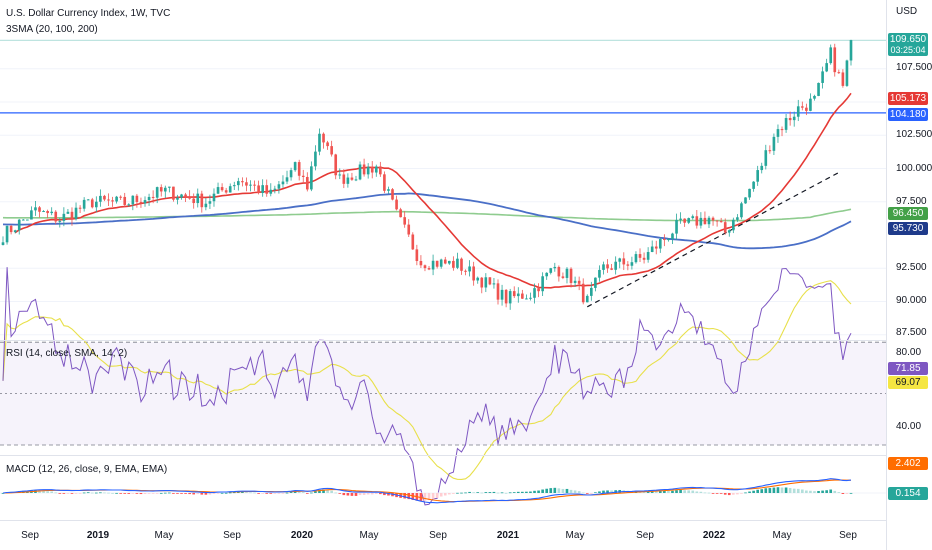 The width and height of the screenshot is (932, 550). What do you see at coordinates (914, 134) in the screenshot?
I see `price-tick: 102.500` at bounding box center [914, 134].